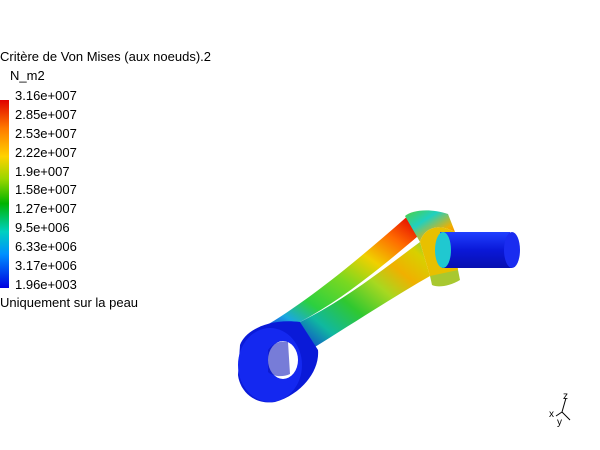 The width and height of the screenshot is (600, 450). I want to click on legend-value: 6.33e+006, so click(46, 247).